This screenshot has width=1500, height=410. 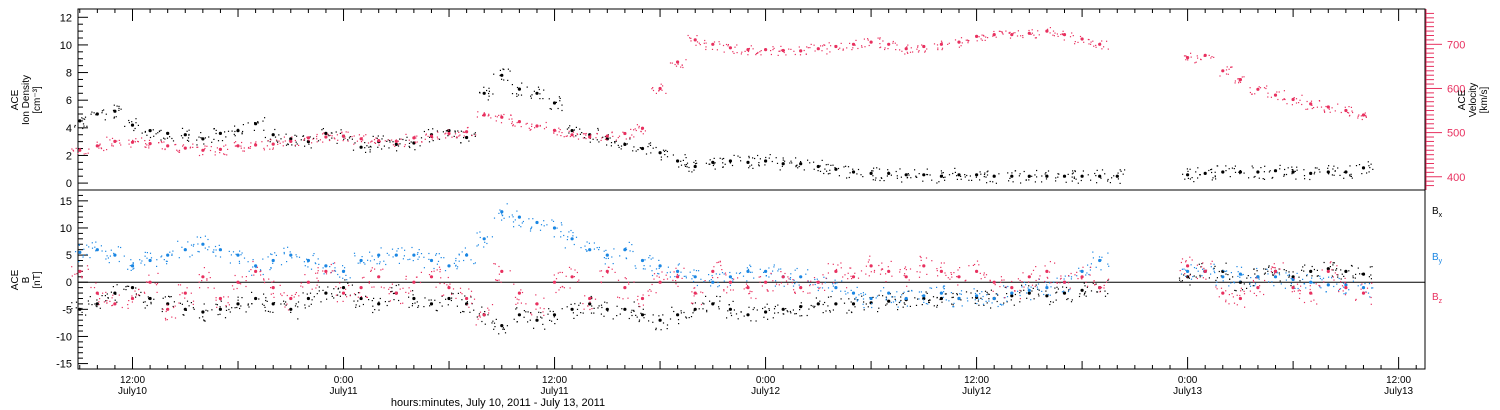 What do you see at coordinates (590, 298) in the screenshot?
I see `bz-point` at bounding box center [590, 298].